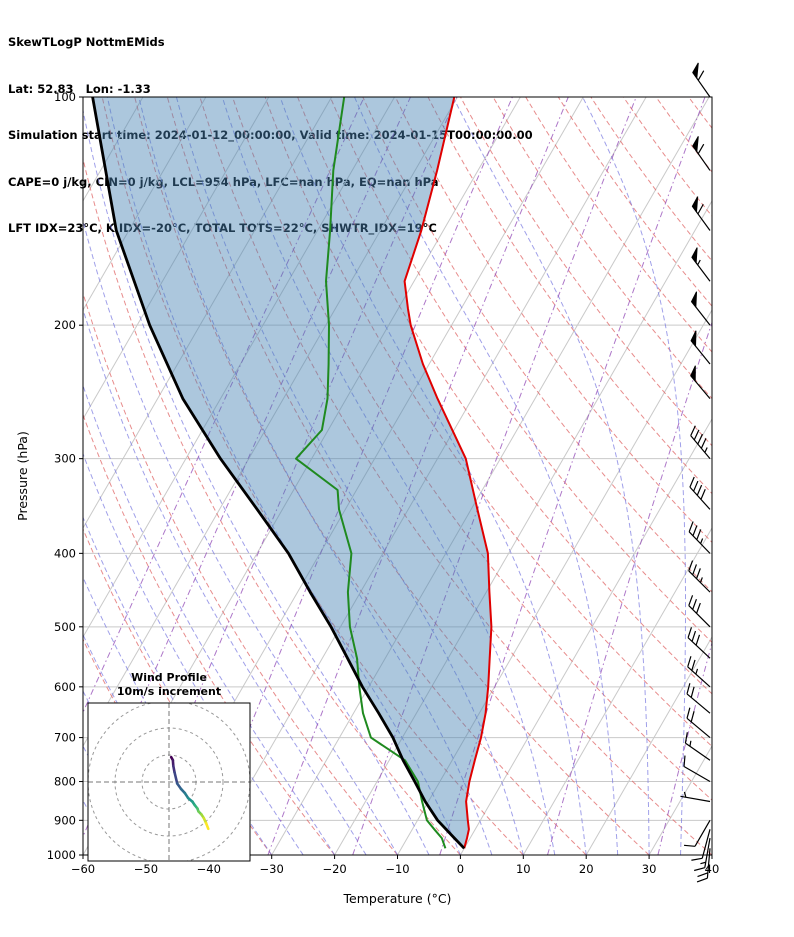  Describe the element at coordinates (397, 869) in the screenshot. I see `x-tick-label: −10` at that location.